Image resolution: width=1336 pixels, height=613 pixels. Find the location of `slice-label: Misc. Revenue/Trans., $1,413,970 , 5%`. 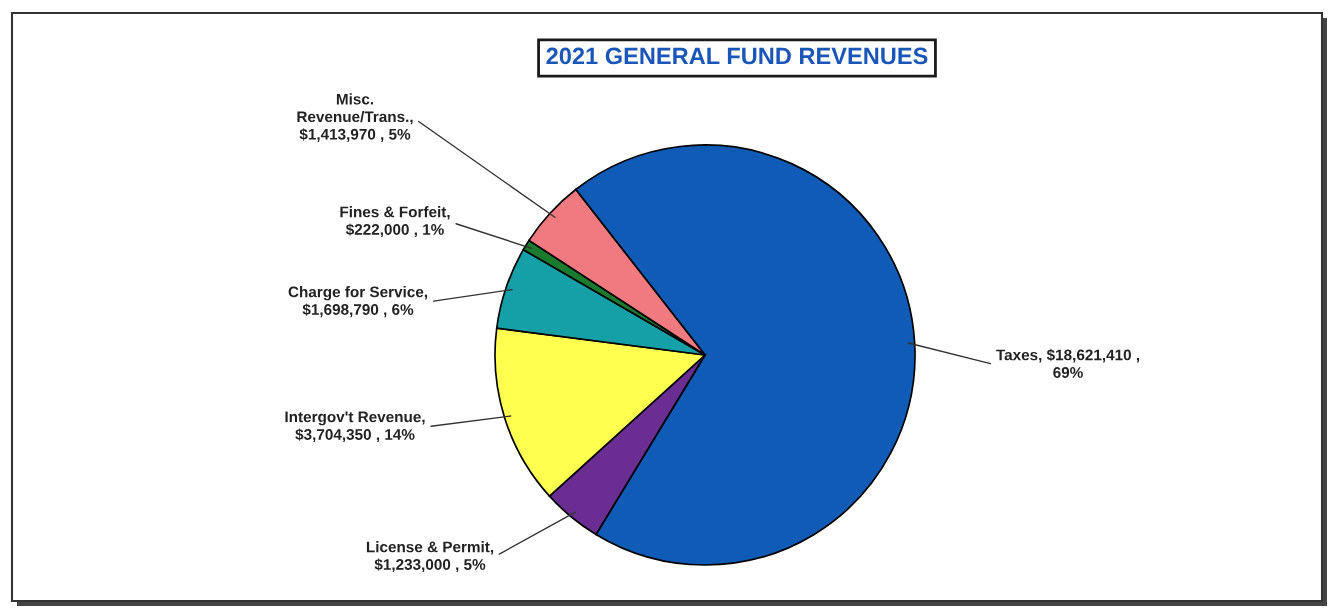

slice-label: Misc. Revenue/Trans., $1,413,970 , 5% is located at coordinates (355, 117).